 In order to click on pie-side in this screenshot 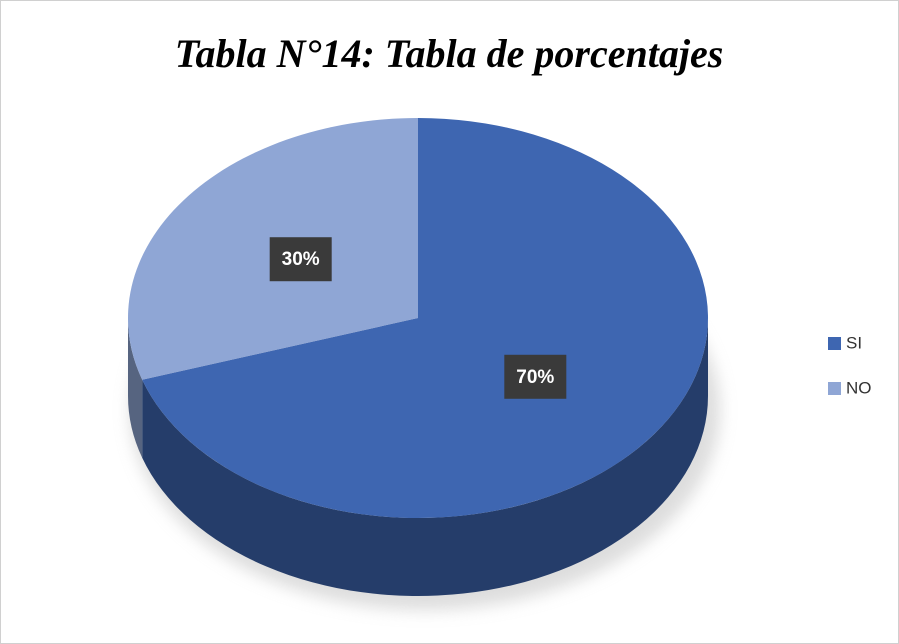, I will do `click(135, 388)`.